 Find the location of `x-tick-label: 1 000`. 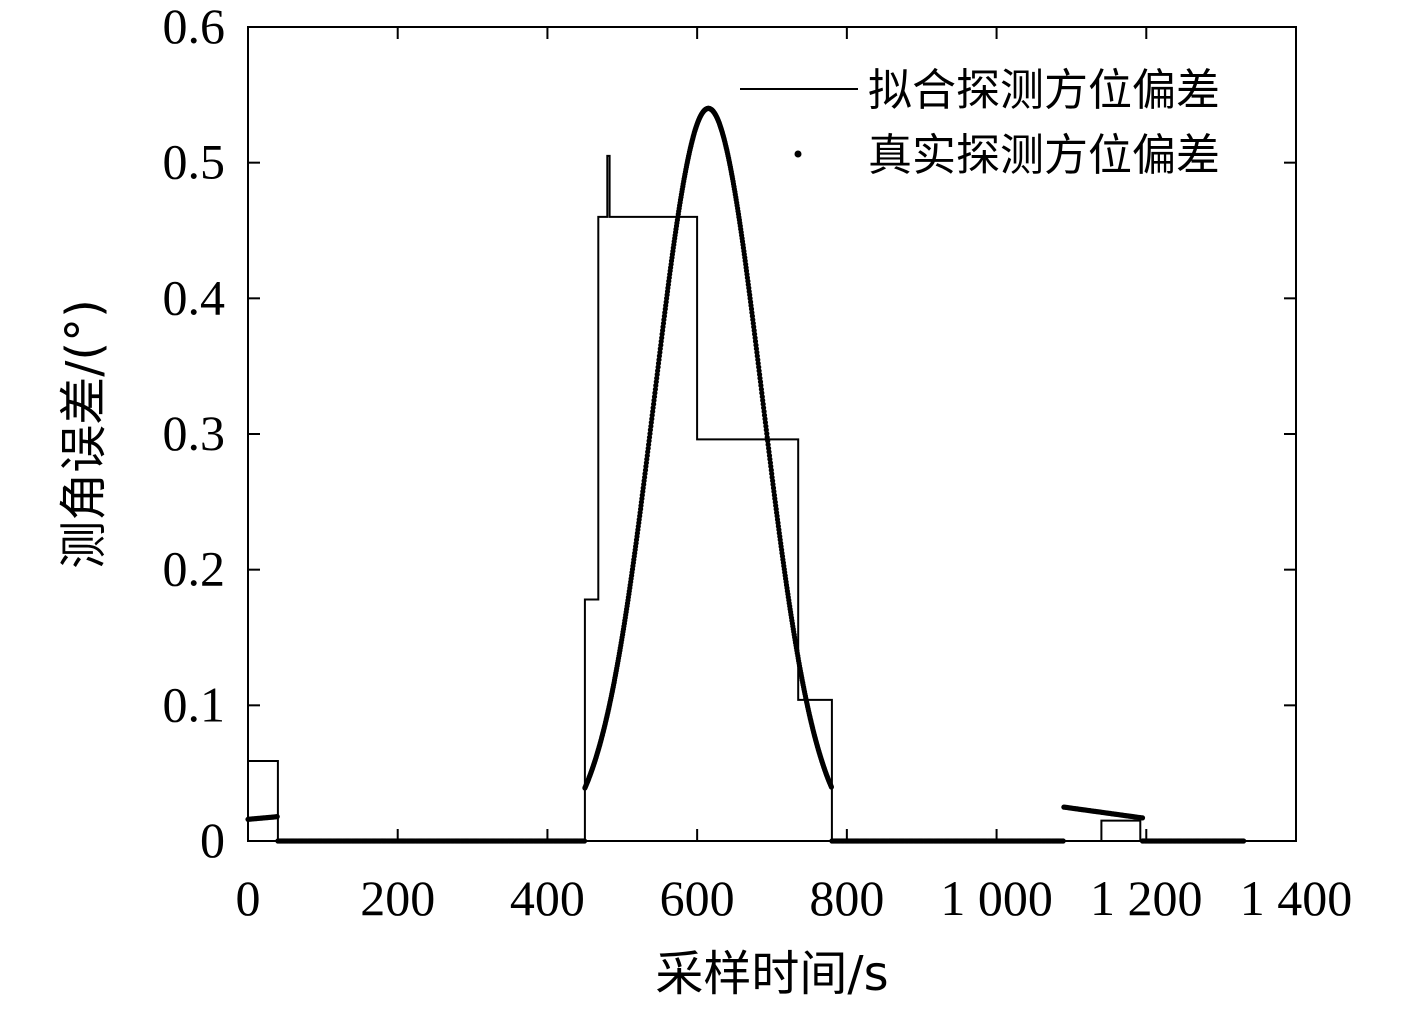

x-tick-label: 1 000 is located at coordinates (996, 898).